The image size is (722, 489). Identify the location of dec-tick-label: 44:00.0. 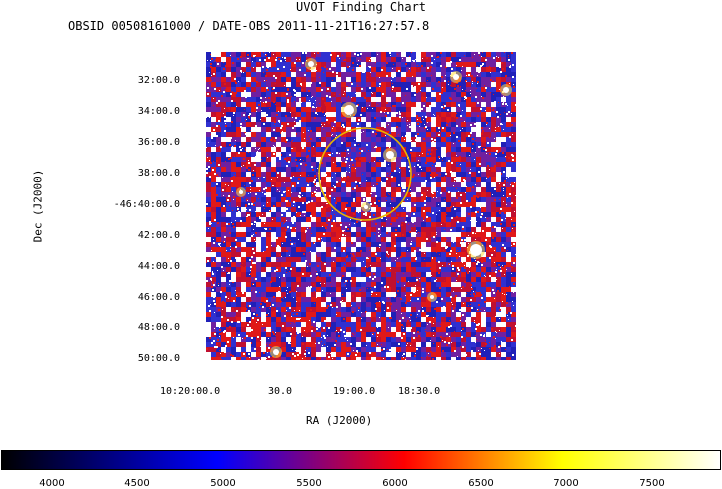
(158, 266).